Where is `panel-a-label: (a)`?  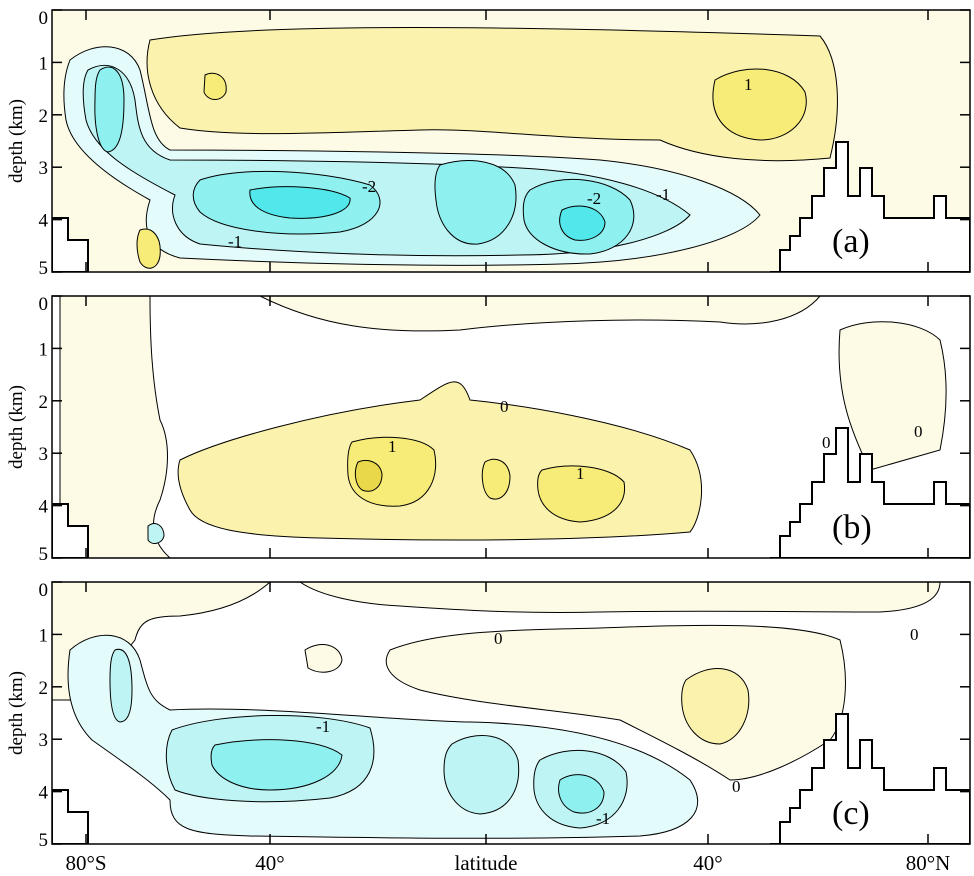
panel-a-label: (a) is located at coordinates (851, 241).